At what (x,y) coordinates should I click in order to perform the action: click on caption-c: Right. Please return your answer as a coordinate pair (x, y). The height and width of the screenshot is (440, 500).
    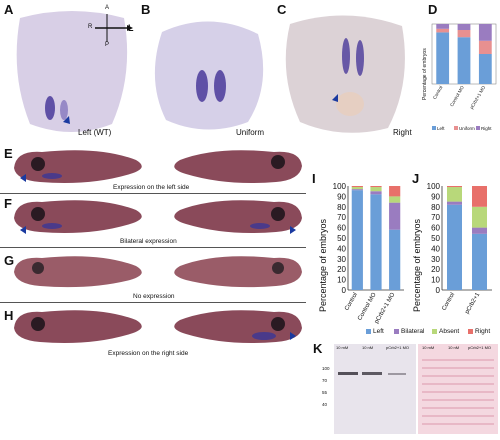
    Looking at the image, I should click on (402, 132).